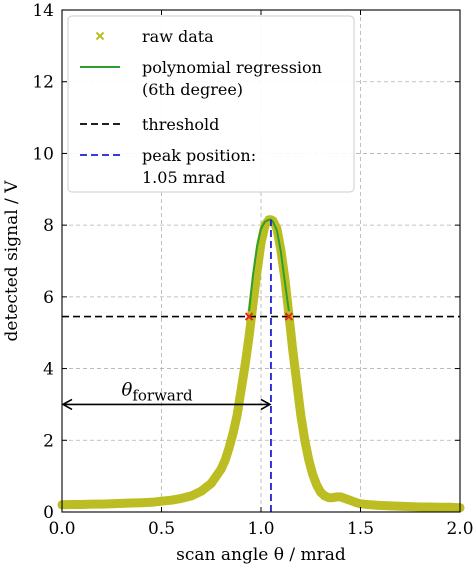  What do you see at coordinates (43, 154) in the screenshot?
I see `y-tick-label: 10` at bounding box center [43, 154].